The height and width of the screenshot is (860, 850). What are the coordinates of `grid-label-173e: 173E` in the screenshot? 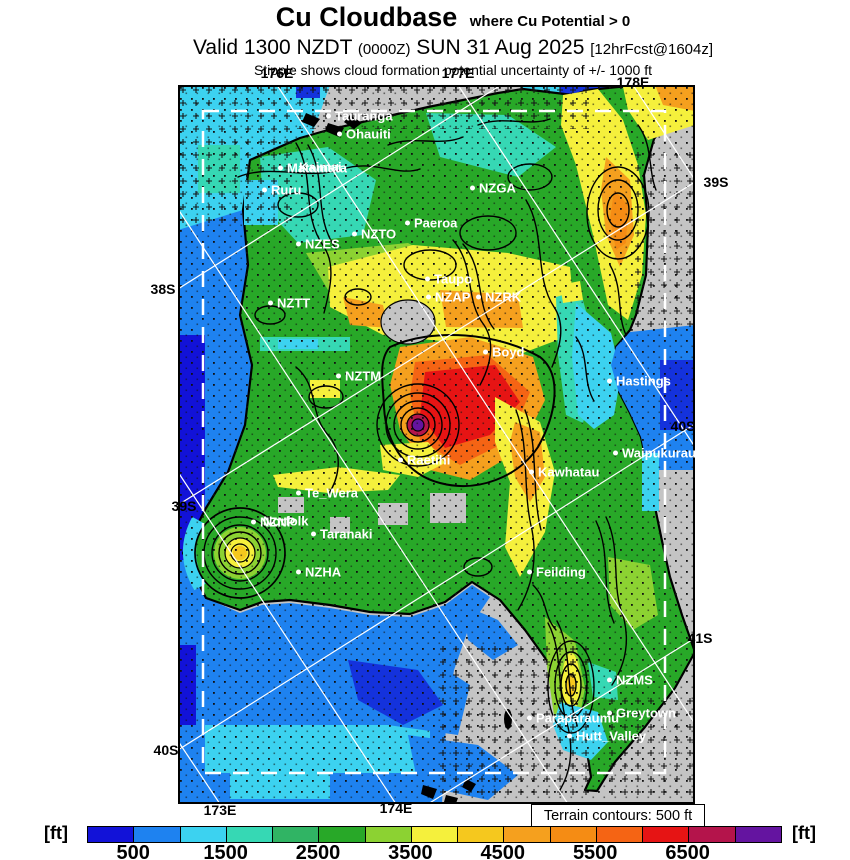 It's located at (220, 810).